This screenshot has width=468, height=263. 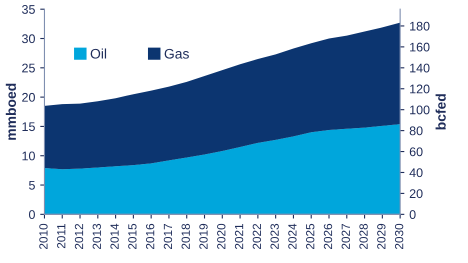 What do you see at coordinates (399, 237) in the screenshot?
I see `x-tick-label: 2030` at bounding box center [399, 237].